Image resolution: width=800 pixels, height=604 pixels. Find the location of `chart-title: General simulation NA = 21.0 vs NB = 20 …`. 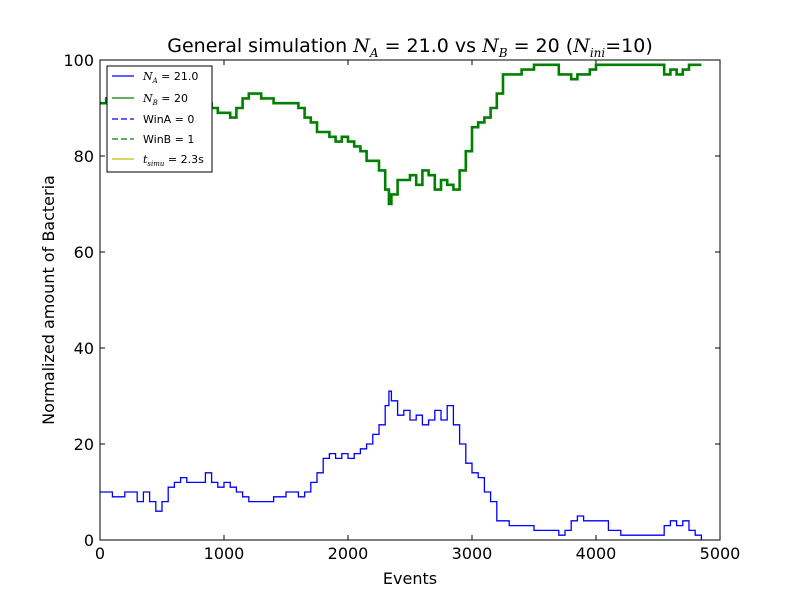

chart-title: General simulation NA = 21.0 vs NB = 20 … is located at coordinates (409, 47).